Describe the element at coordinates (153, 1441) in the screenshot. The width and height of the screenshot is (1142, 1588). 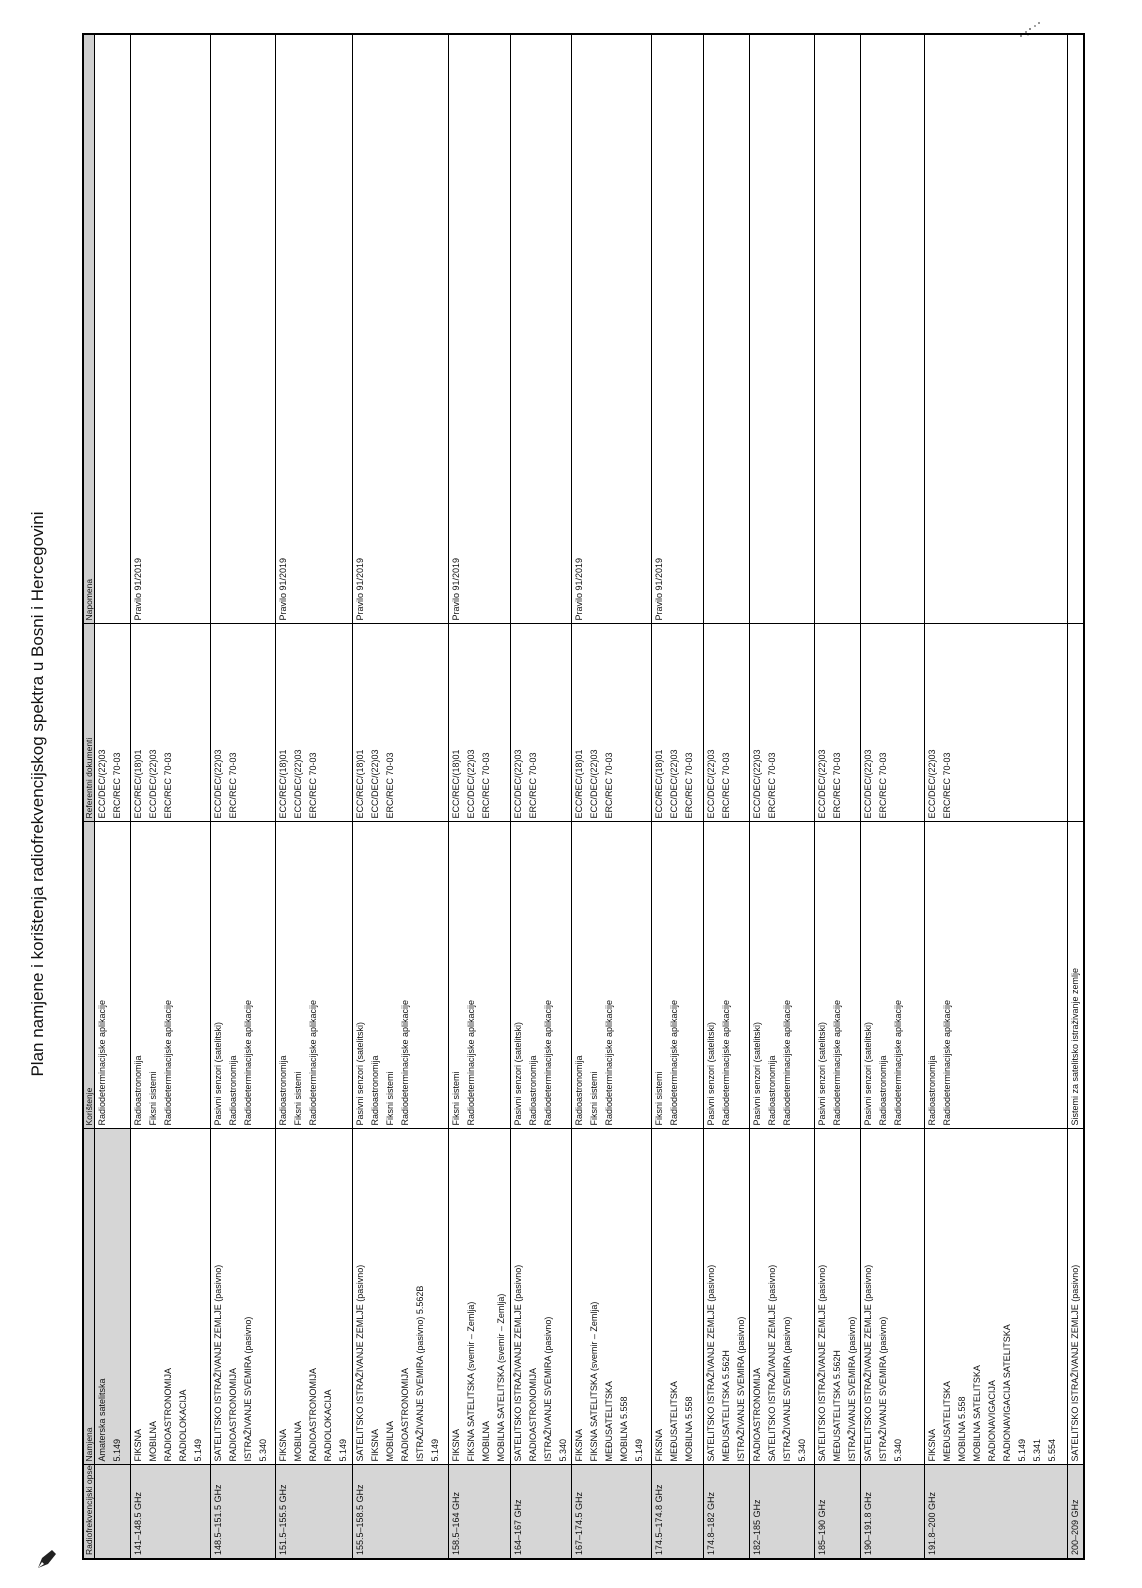
I see `cell-line: MOBILNA` at that location.